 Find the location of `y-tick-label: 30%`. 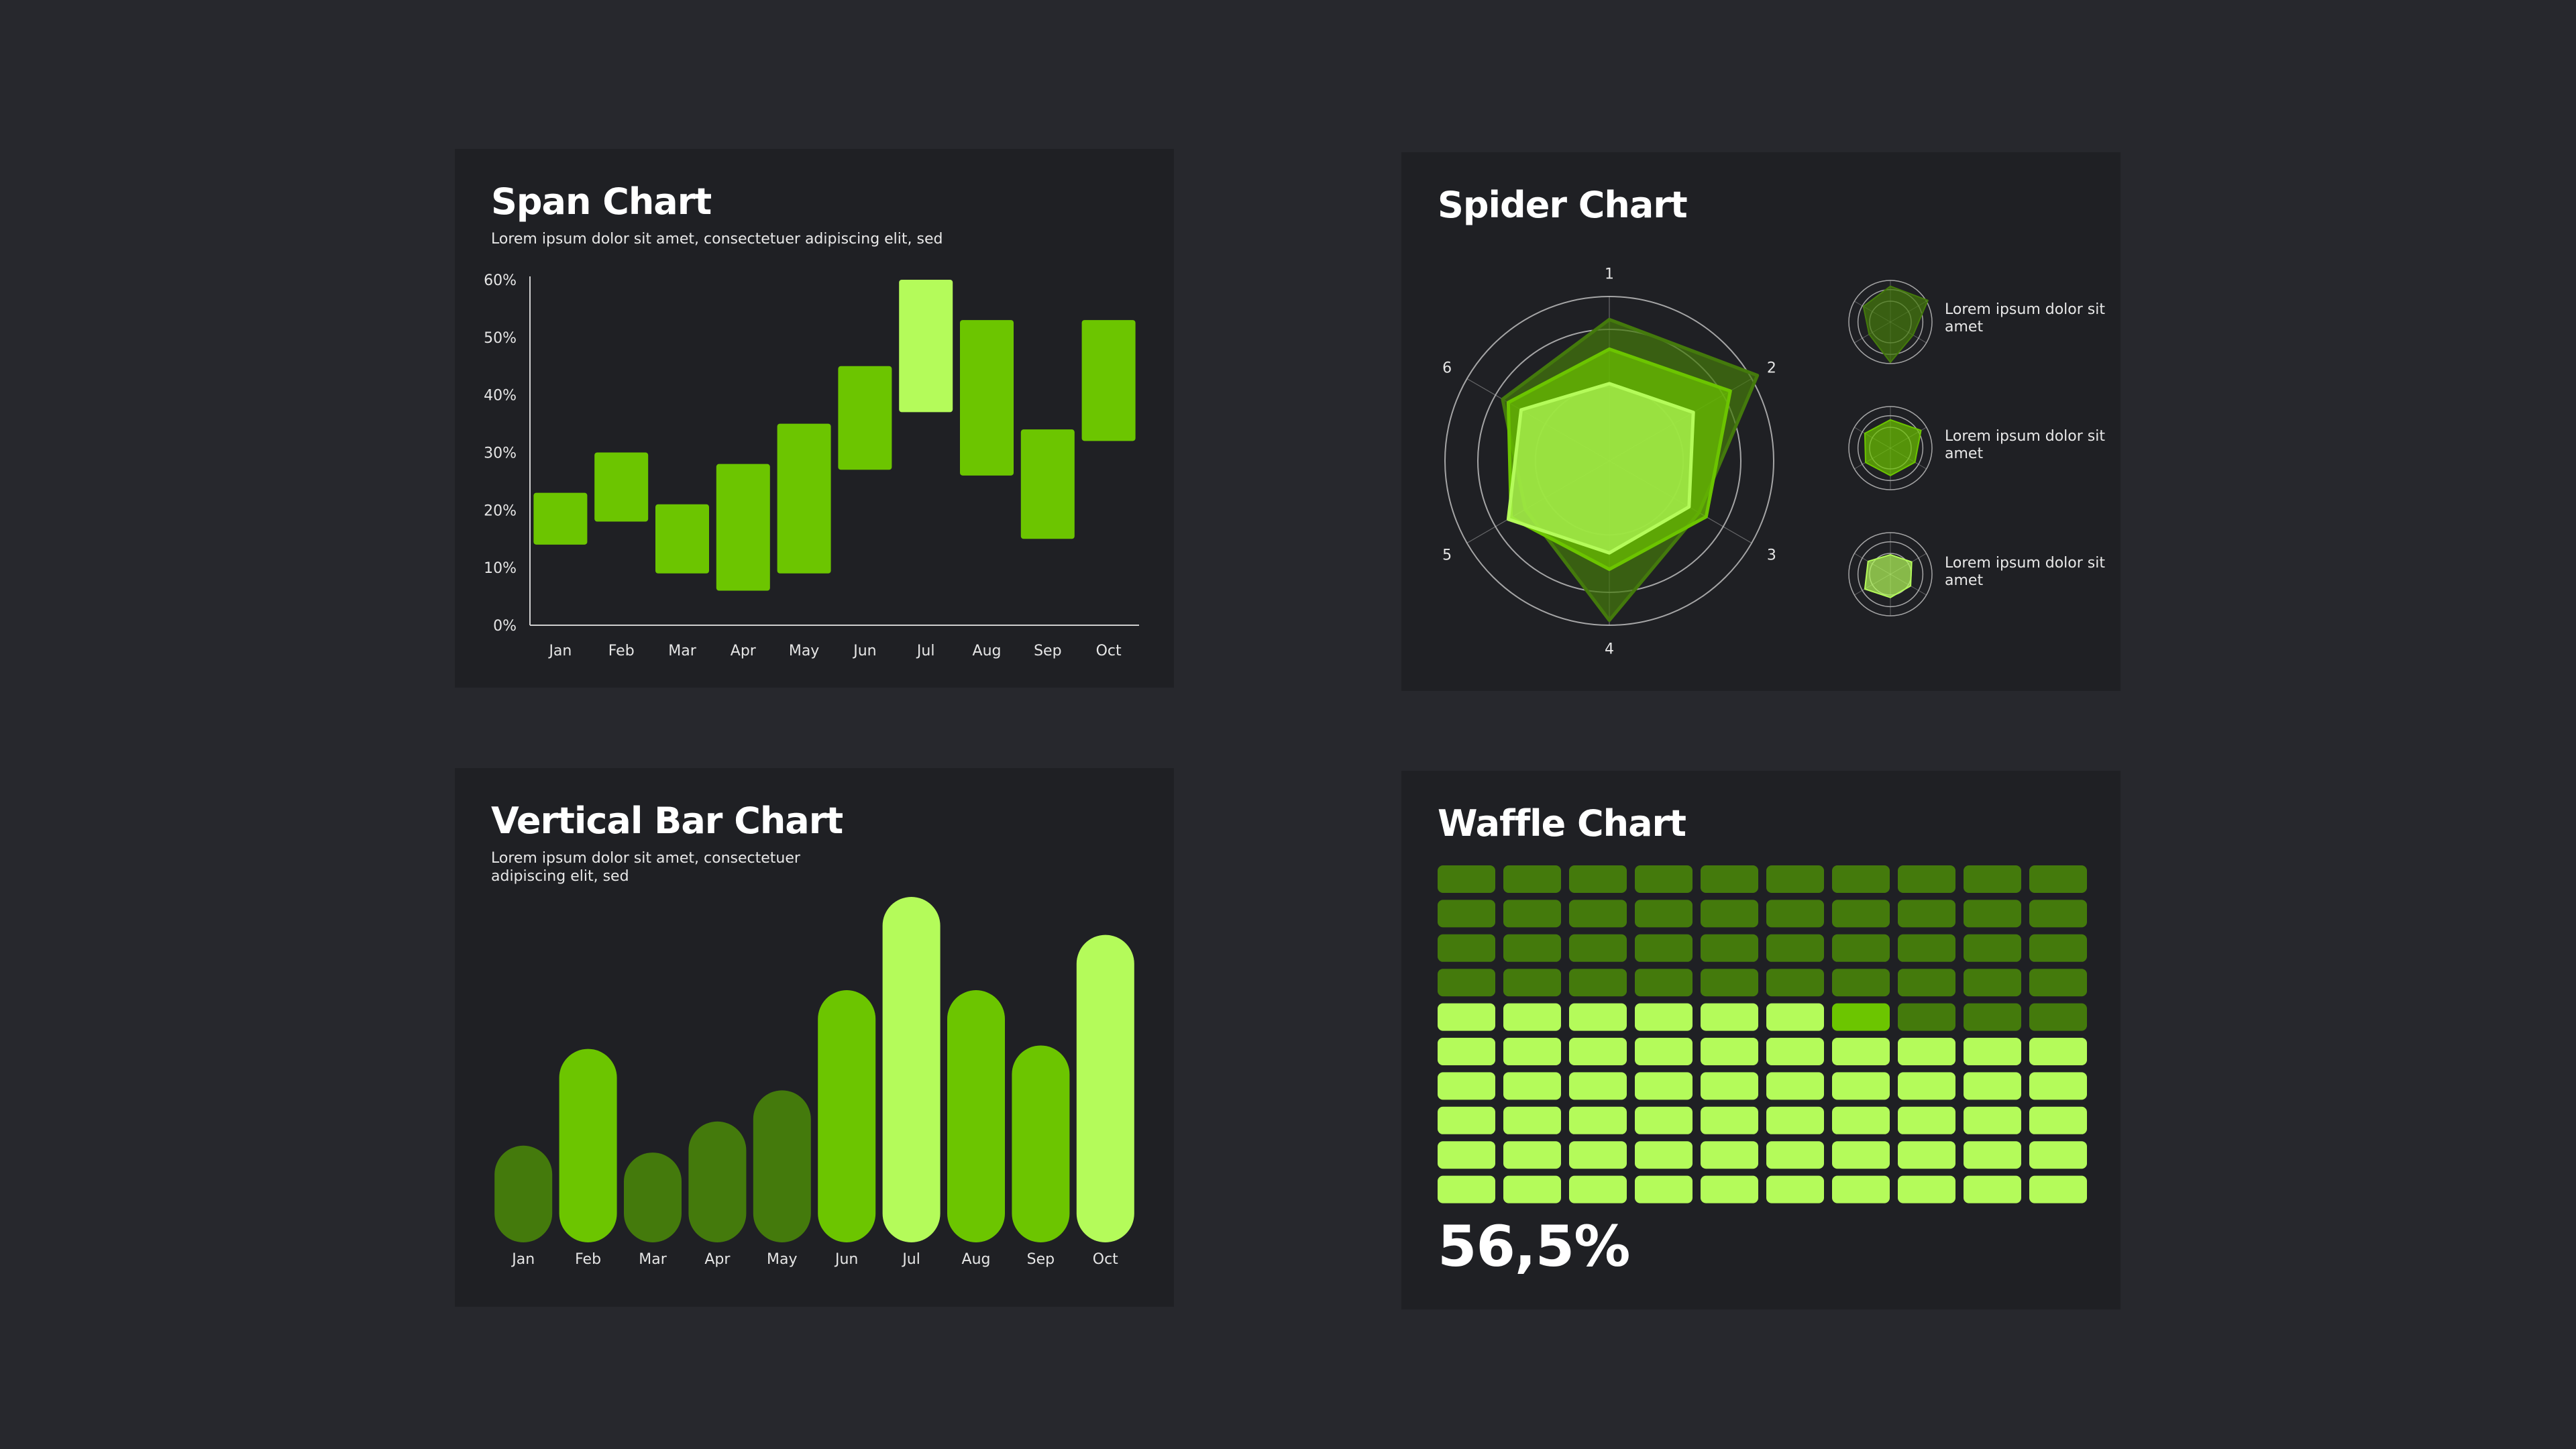

y-tick-label: 30% is located at coordinates (500, 453).